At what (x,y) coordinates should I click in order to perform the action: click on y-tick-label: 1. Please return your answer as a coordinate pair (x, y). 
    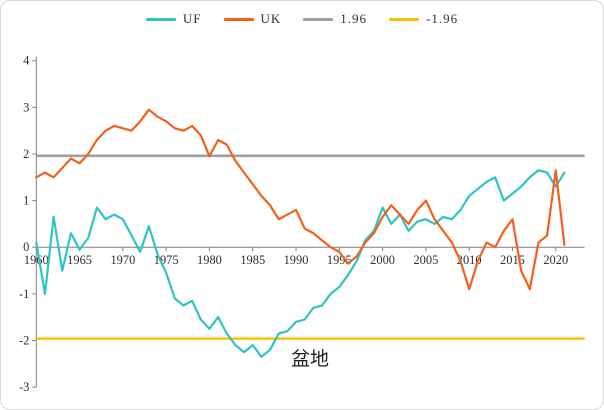
    Looking at the image, I should click on (26, 201).